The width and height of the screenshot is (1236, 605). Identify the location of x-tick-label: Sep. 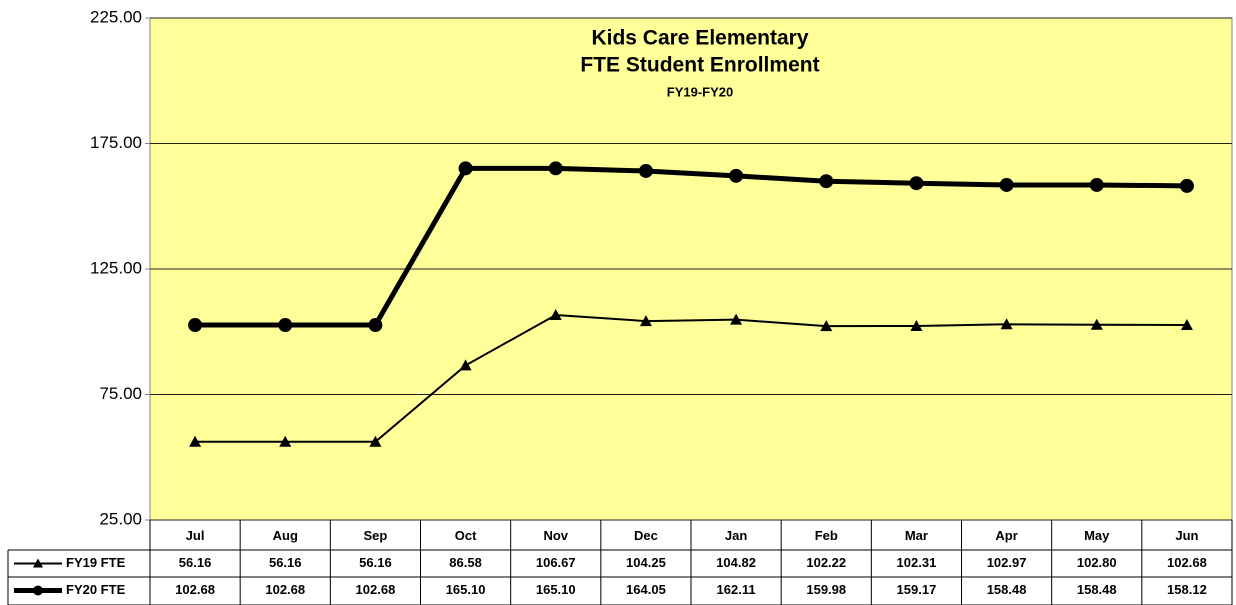
(375, 535).